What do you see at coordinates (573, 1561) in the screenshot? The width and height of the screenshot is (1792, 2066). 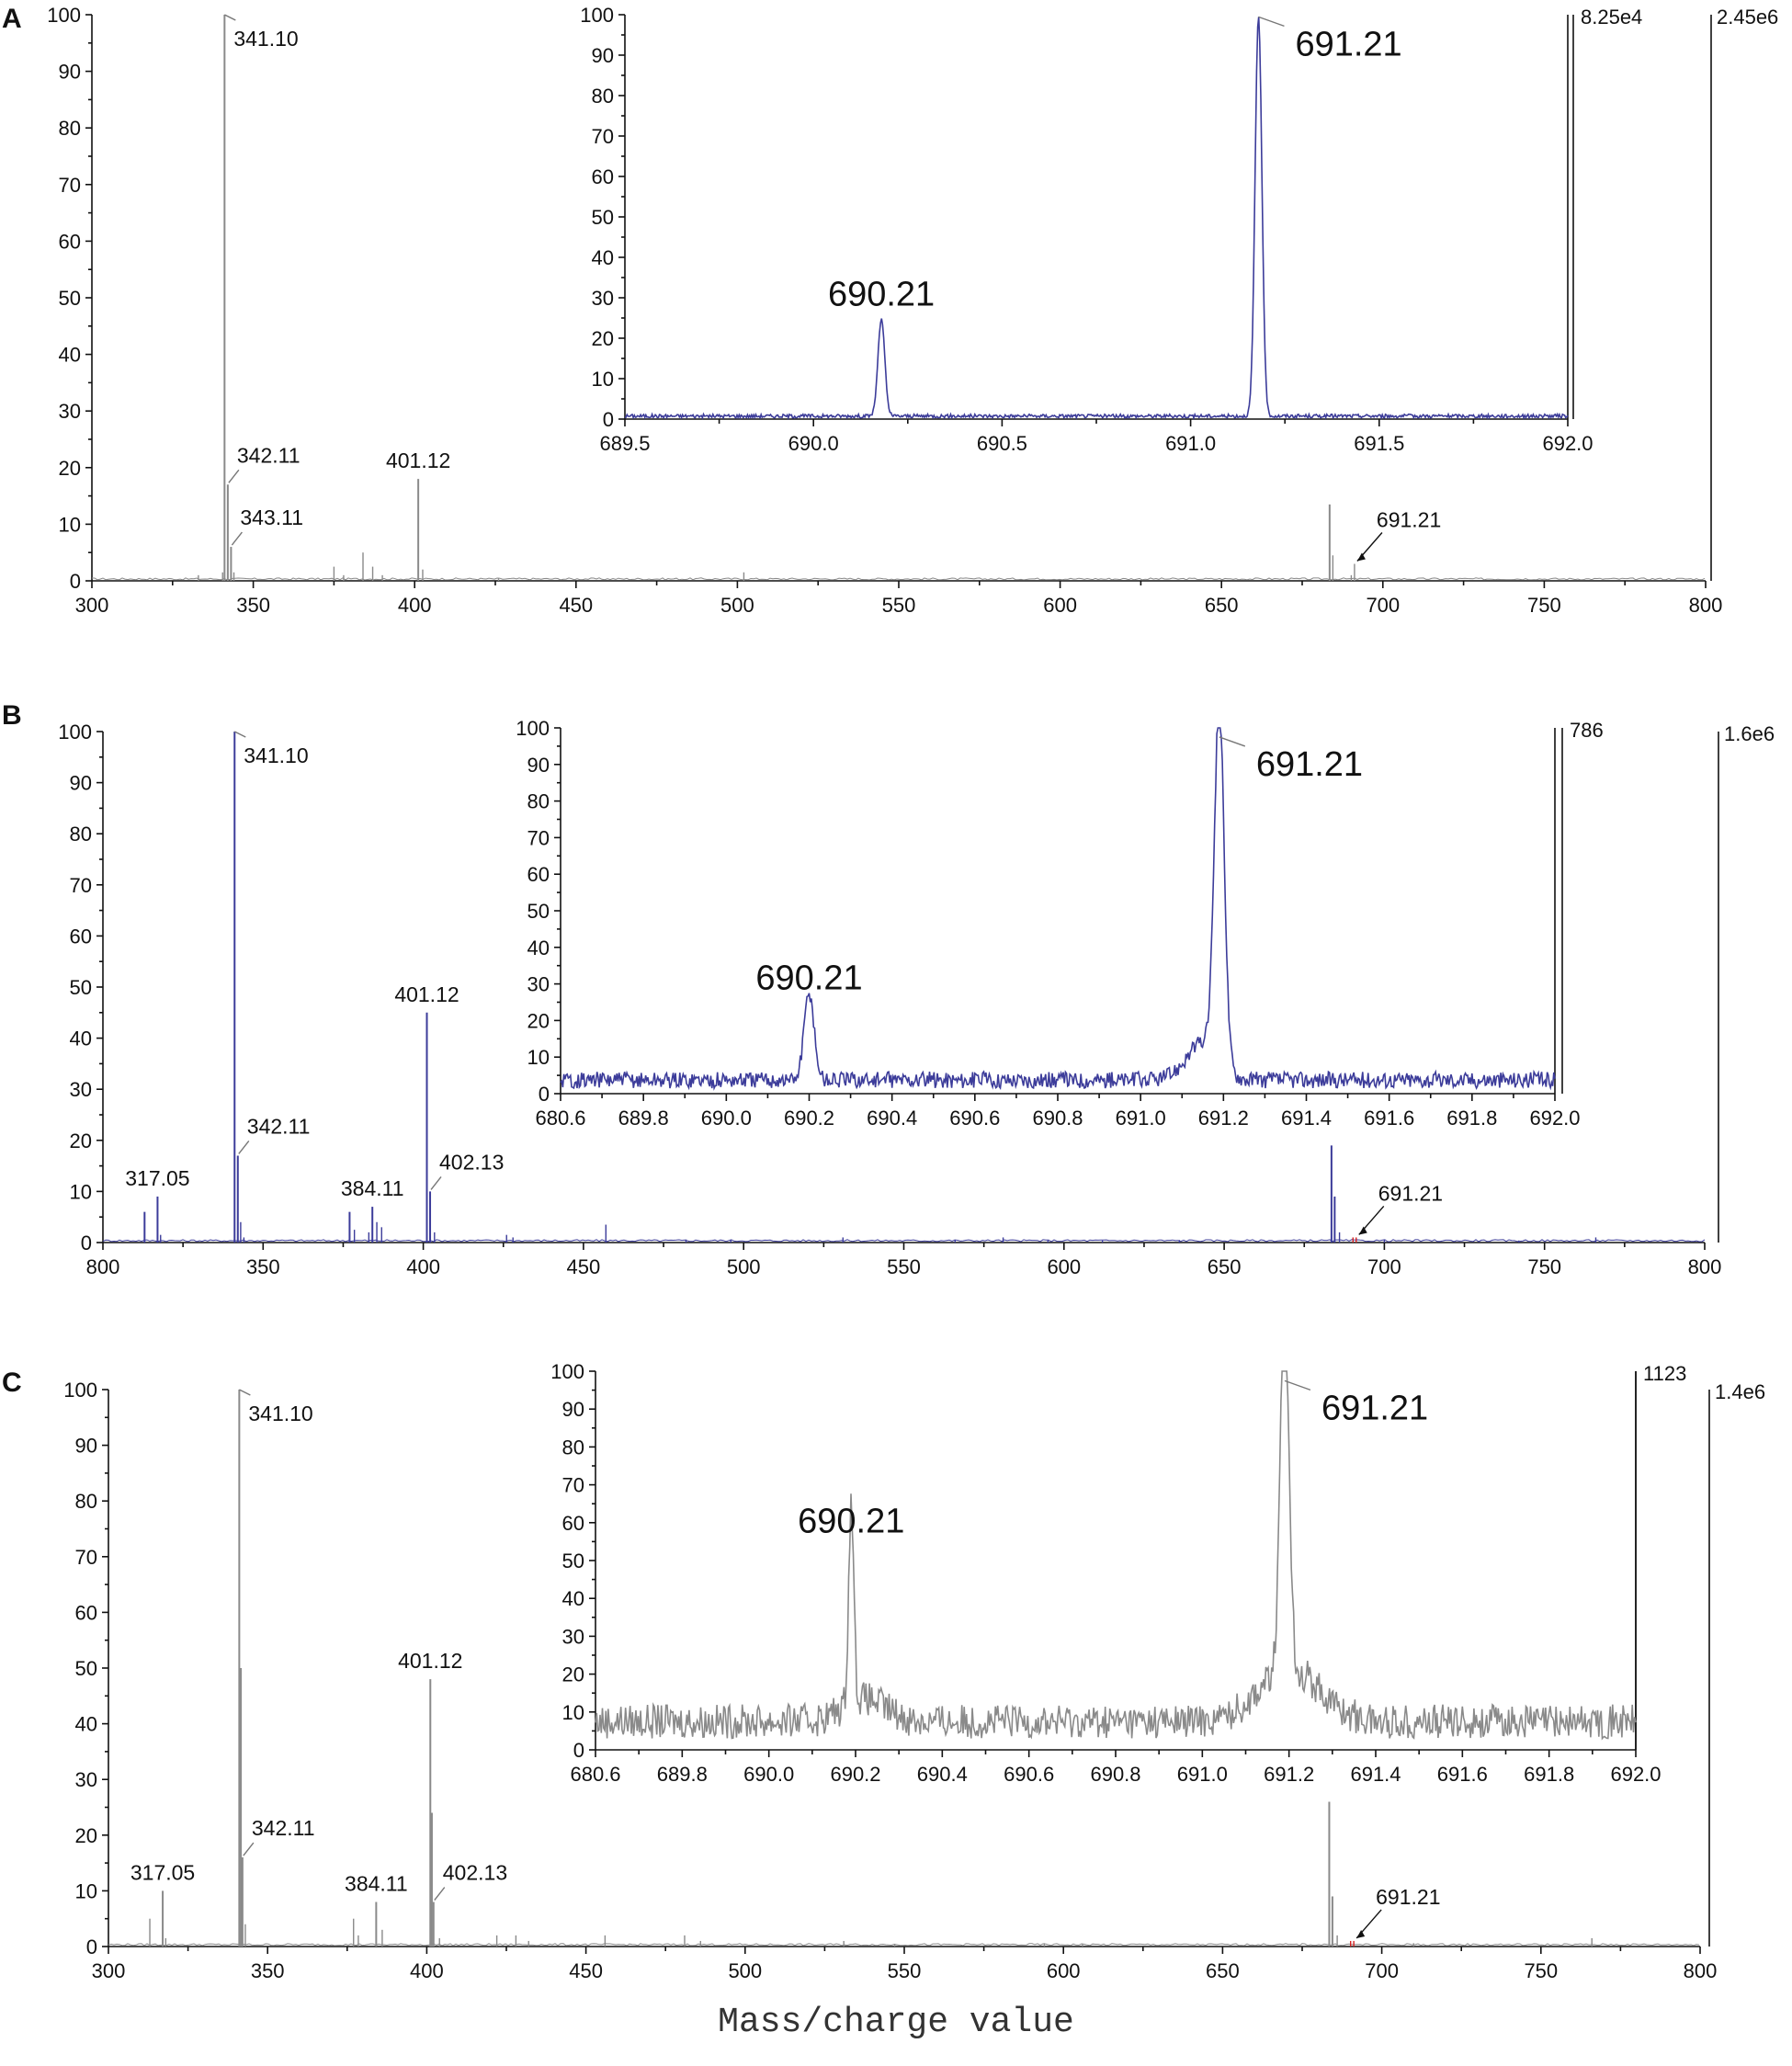 I see `inset-y-tick-label: 50` at bounding box center [573, 1561].